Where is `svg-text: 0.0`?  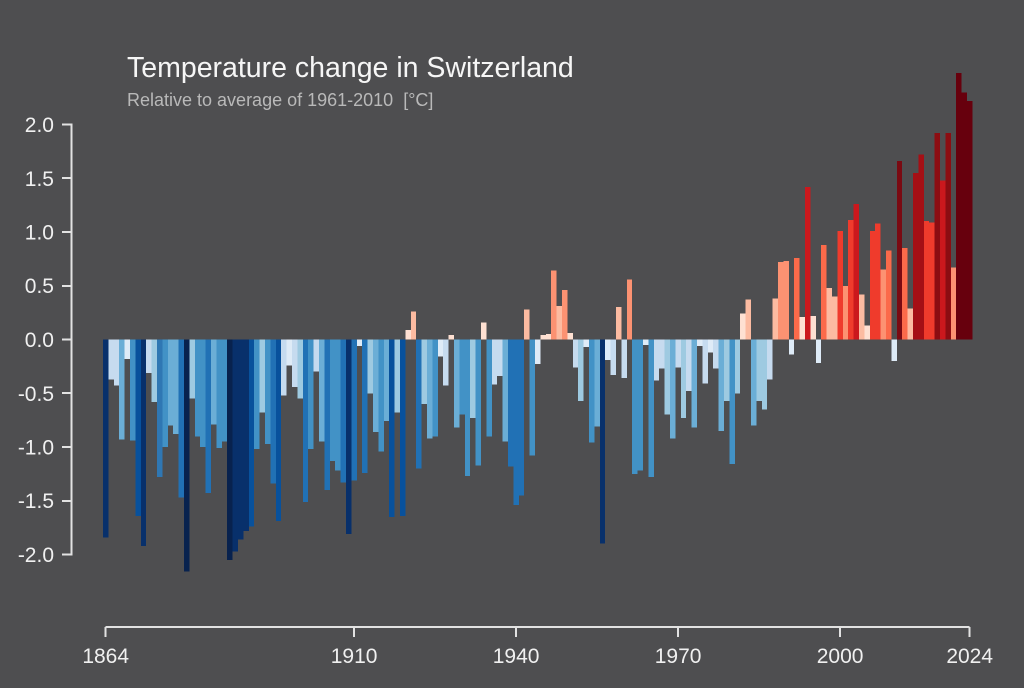 svg-text: 0.0 is located at coordinates (39, 340).